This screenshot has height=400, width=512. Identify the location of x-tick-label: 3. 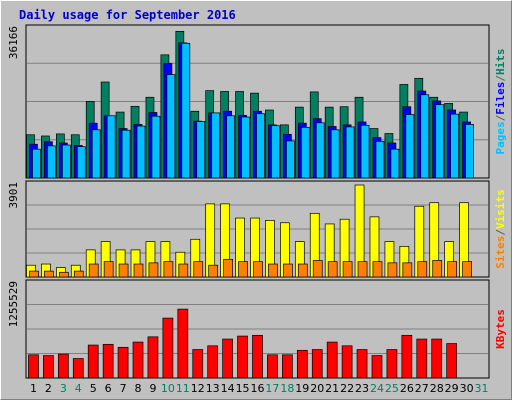
(63, 388).